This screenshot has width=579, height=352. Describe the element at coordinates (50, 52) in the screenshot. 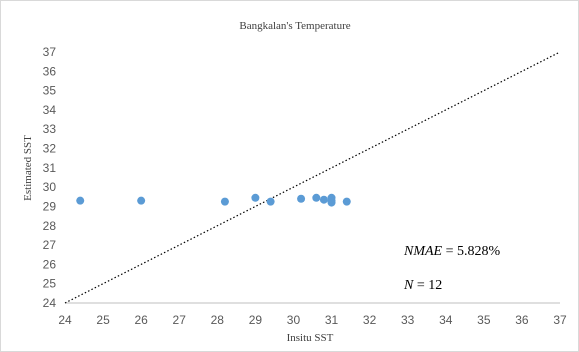

I see `y-tick-label: 37` at that location.